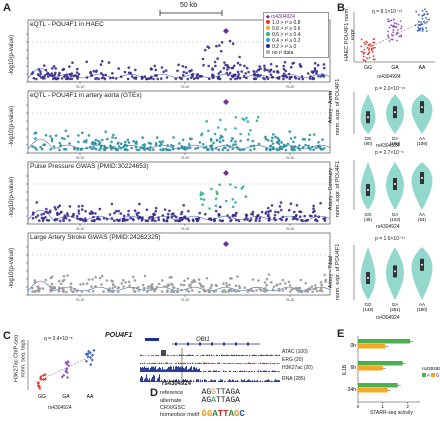  I want to click on violin-count-label: (188), so click(395, 143).